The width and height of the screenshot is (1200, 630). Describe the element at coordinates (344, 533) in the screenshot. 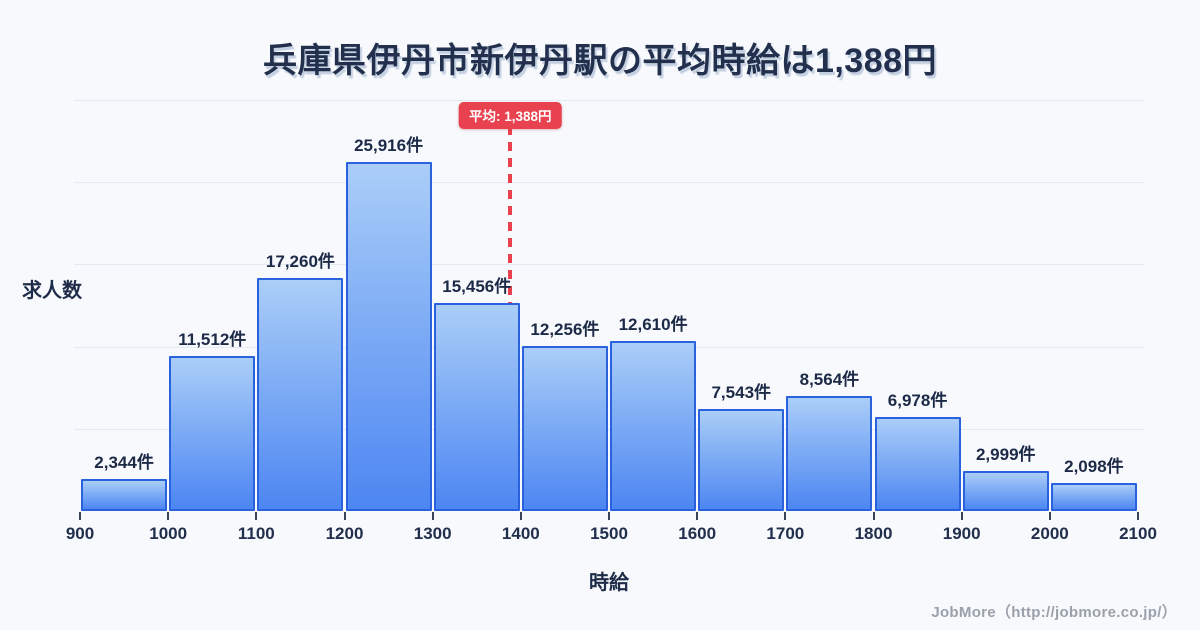

I see `x-tick-label: 1200` at that location.